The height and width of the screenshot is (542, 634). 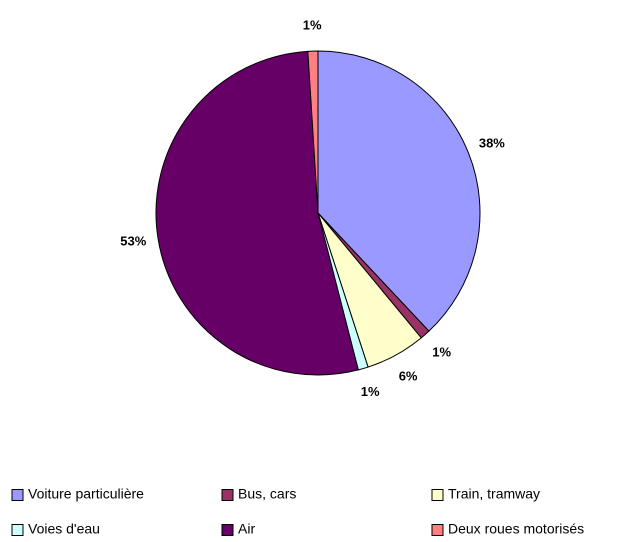 I want to click on legend-label: Air, so click(x=246, y=529).